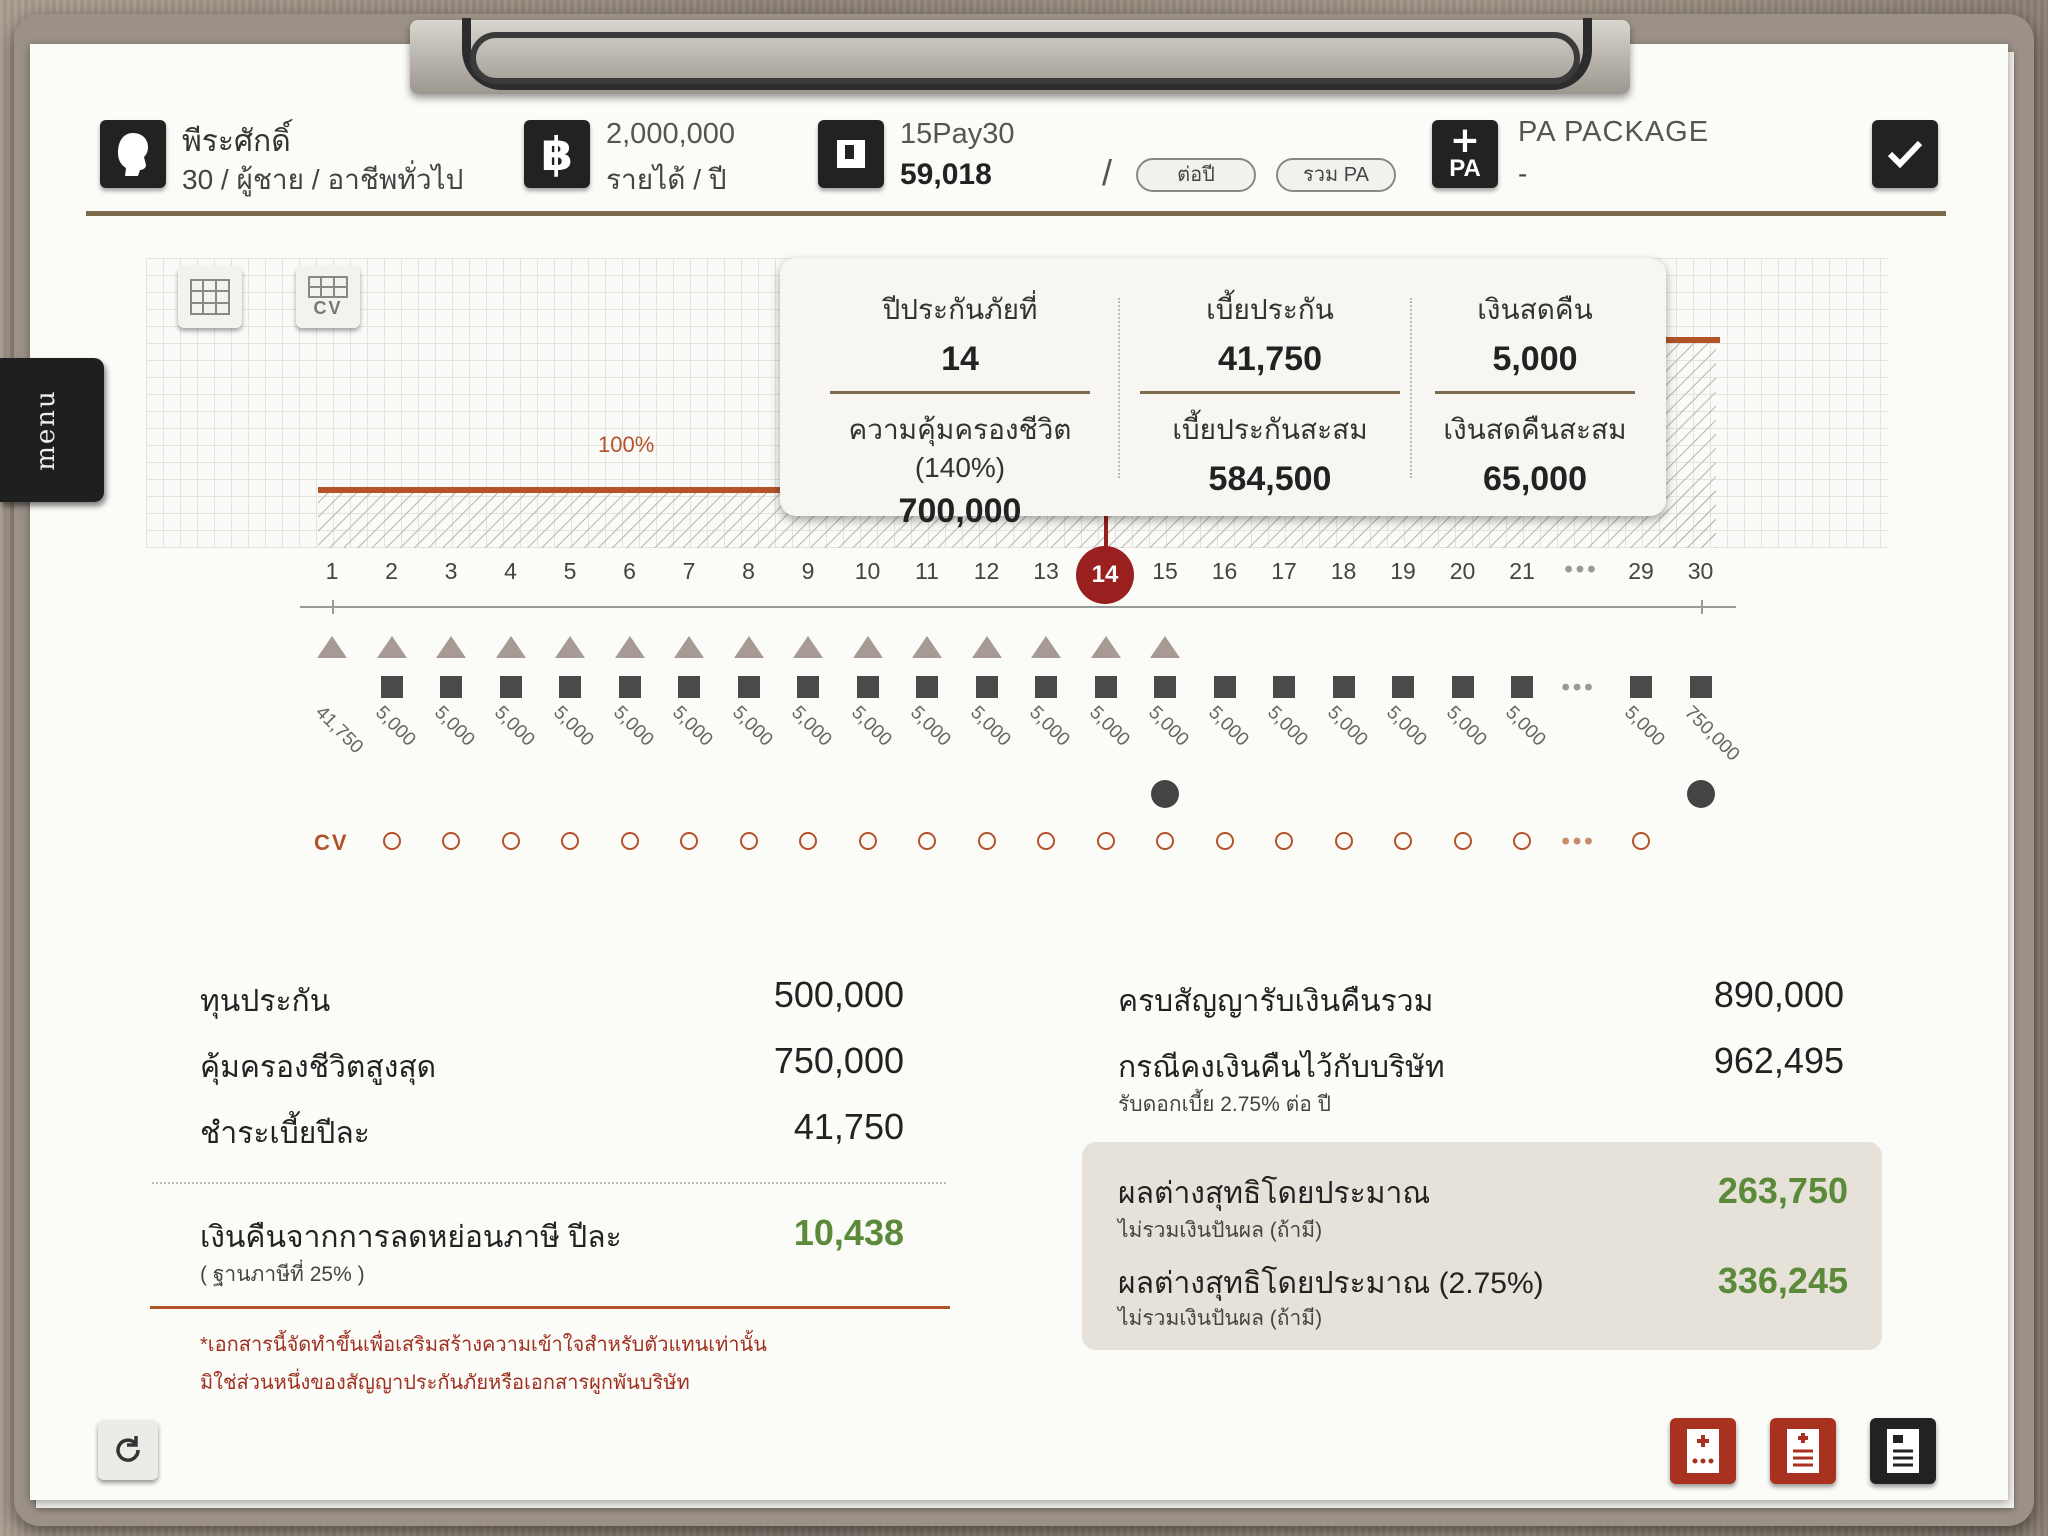  What do you see at coordinates (986, 571) in the screenshot?
I see `year-label: 12` at bounding box center [986, 571].